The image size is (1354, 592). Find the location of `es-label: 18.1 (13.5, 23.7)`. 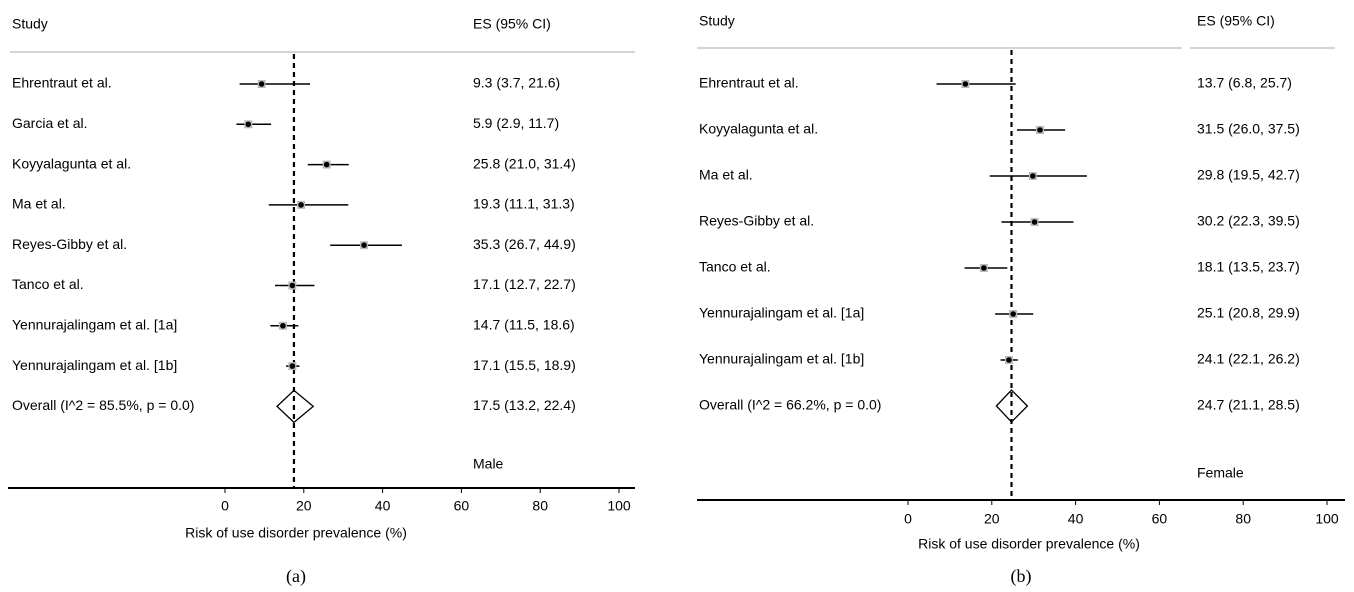

es-label: 18.1 (13.5, 23.7) is located at coordinates (1248, 267).